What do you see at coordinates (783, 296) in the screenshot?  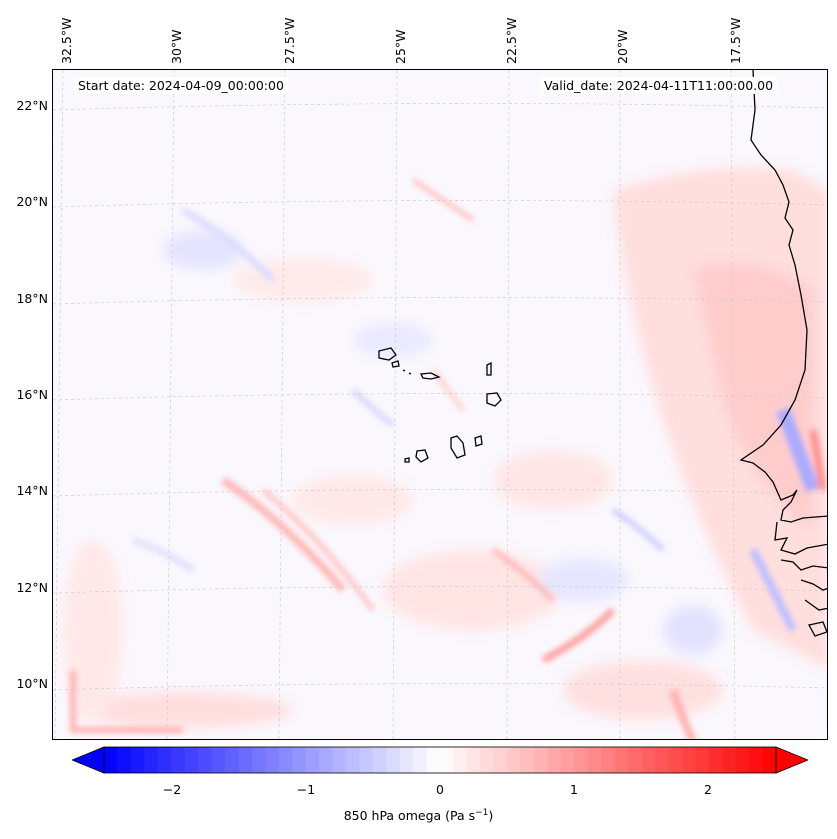 I see `africa-coastline` at bounding box center [783, 296].